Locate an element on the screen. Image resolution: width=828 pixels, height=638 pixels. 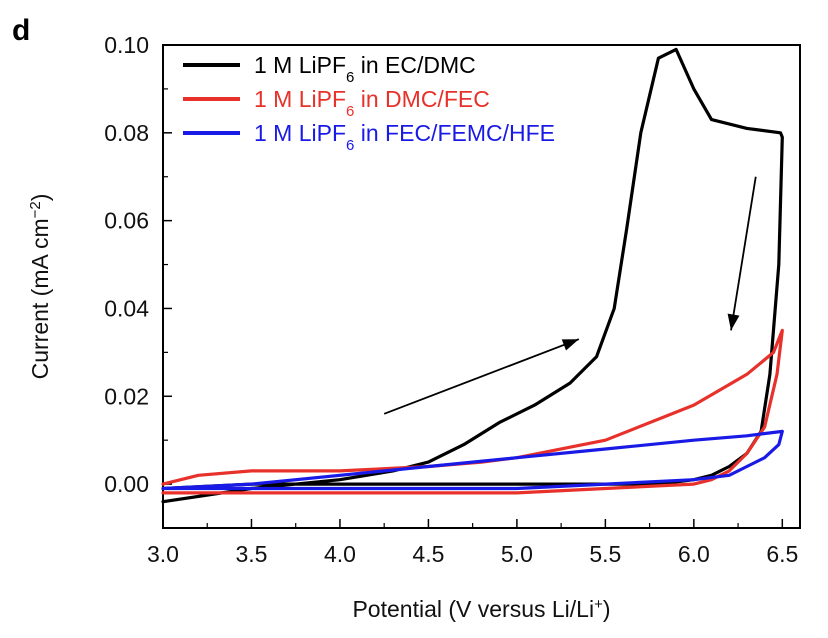
y-tick-label: 0.08 is located at coordinates (126, 133).